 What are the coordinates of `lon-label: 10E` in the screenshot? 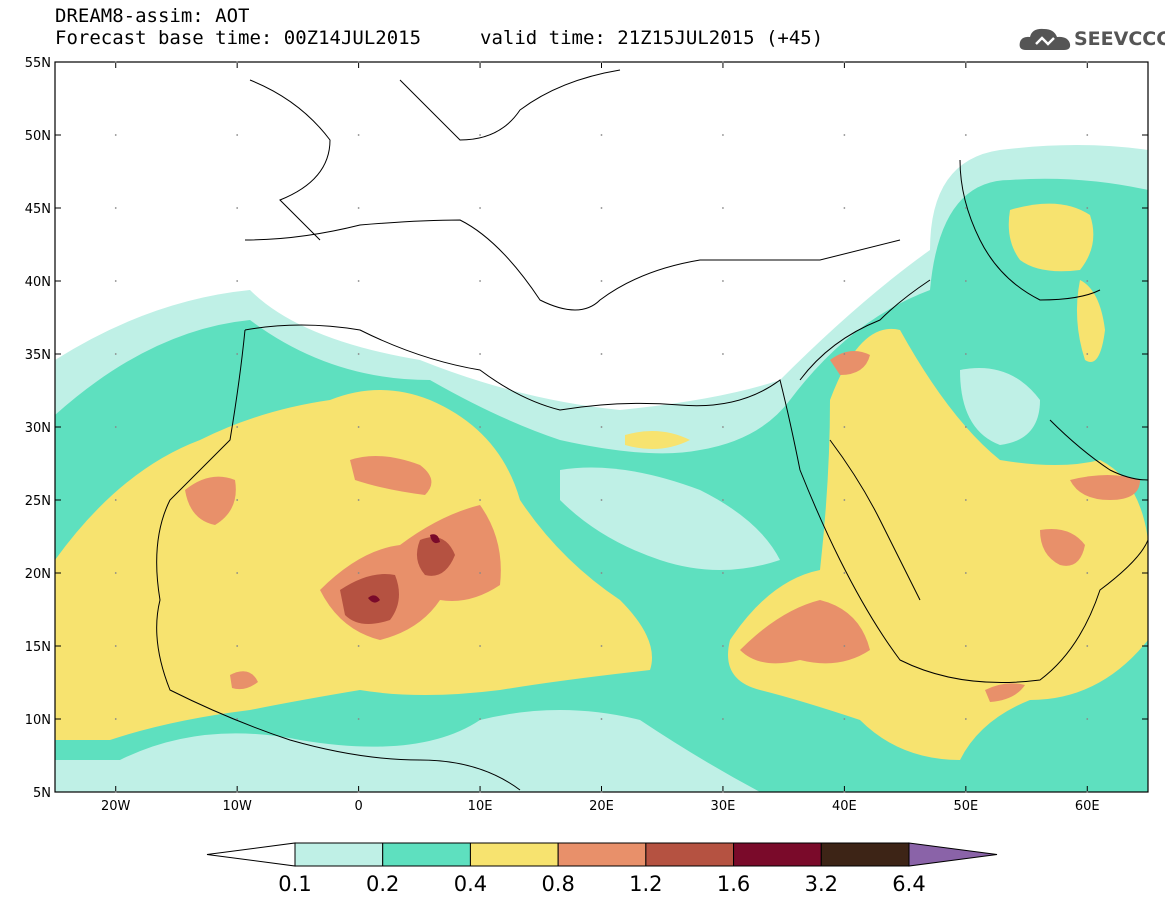 It's located at (480, 806).